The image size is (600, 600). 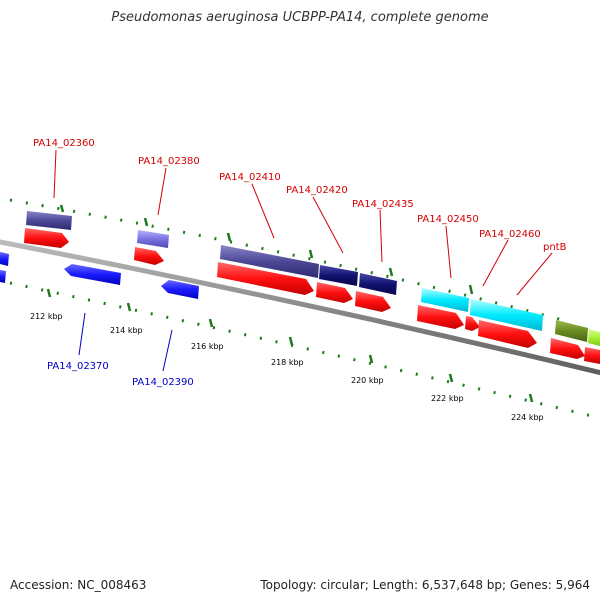 What do you see at coordinates (169, 161) in the screenshot?
I see `gene-label: PA14_02380` at bounding box center [169, 161].